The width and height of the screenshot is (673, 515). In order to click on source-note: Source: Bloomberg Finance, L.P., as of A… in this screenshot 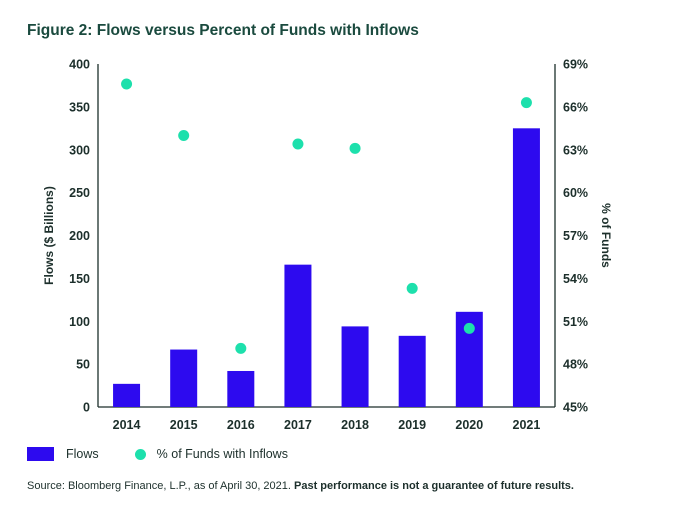, I will do `click(300, 486)`.